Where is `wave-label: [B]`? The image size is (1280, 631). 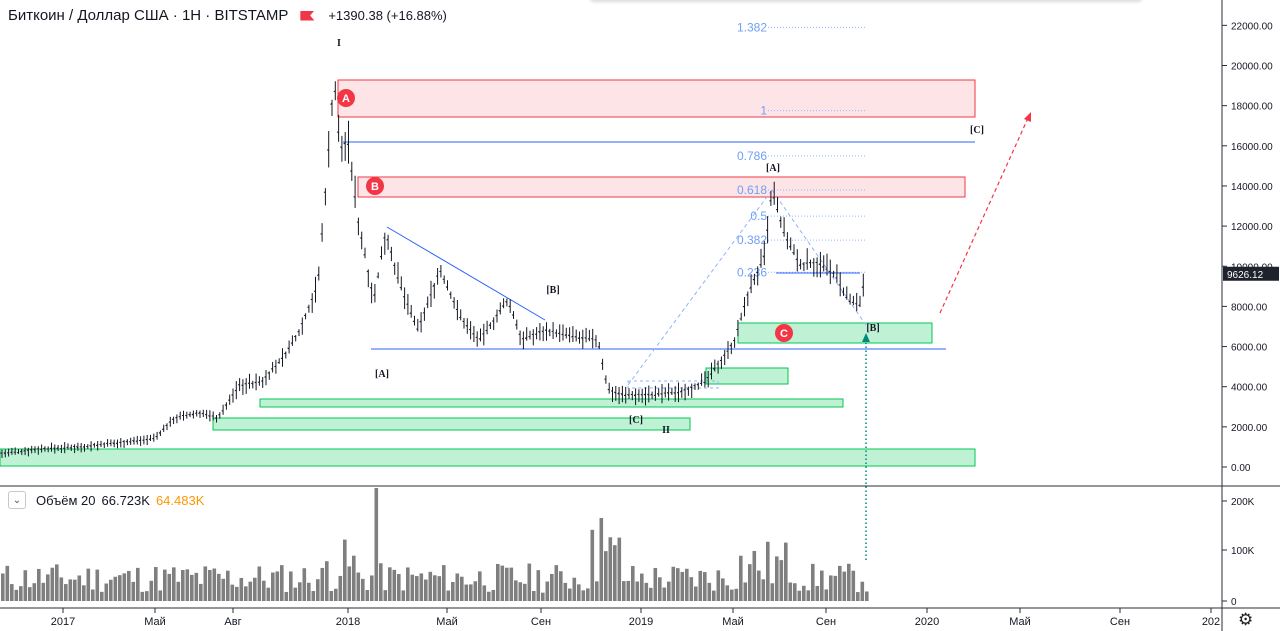 wave-label: [B] is located at coordinates (552, 290).